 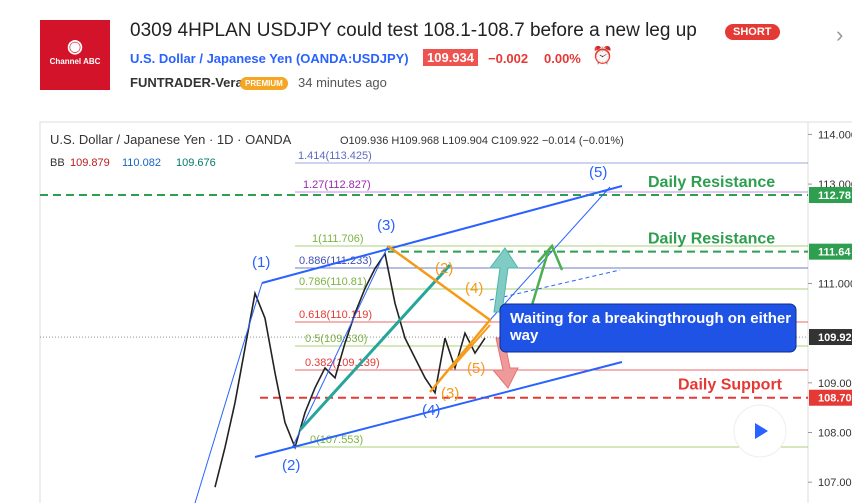 What do you see at coordinates (90, 163) in the screenshot?
I see `bb-value: 109.879` at bounding box center [90, 163].